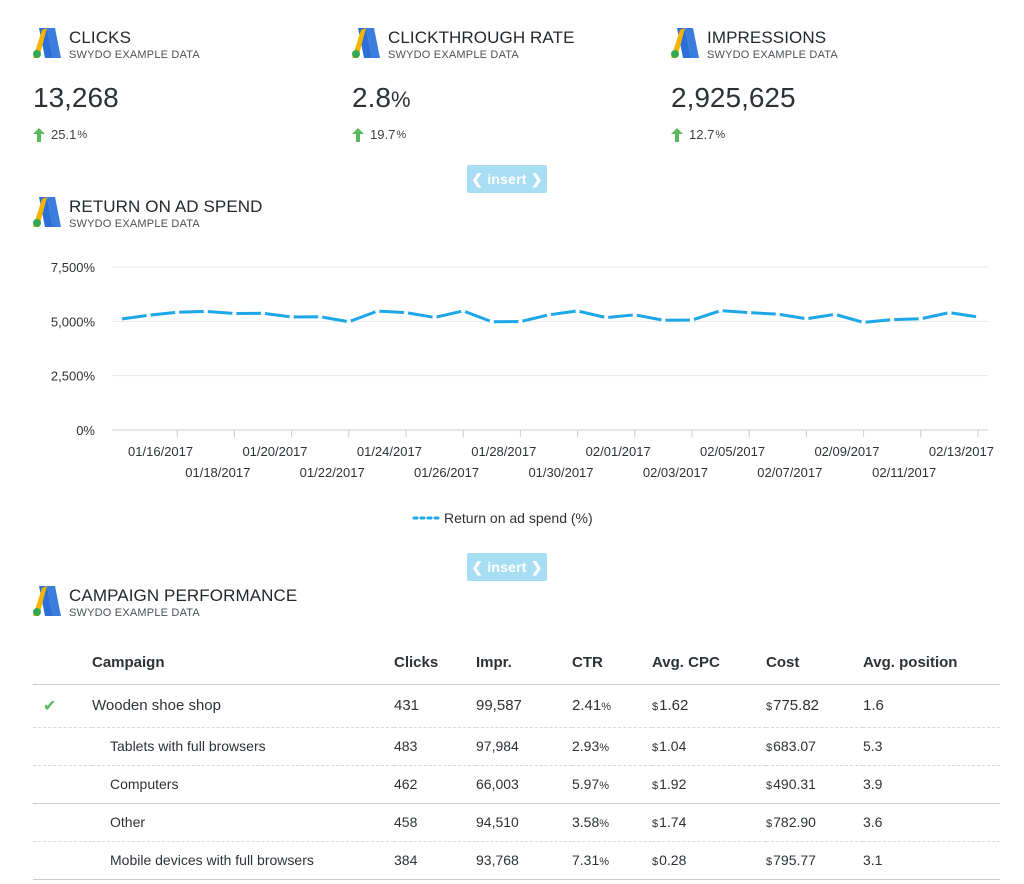 This screenshot has height=884, width=1024. Describe the element at coordinates (821, 134) in the screenshot. I see `kpi-delta: 12.7%` at that location.